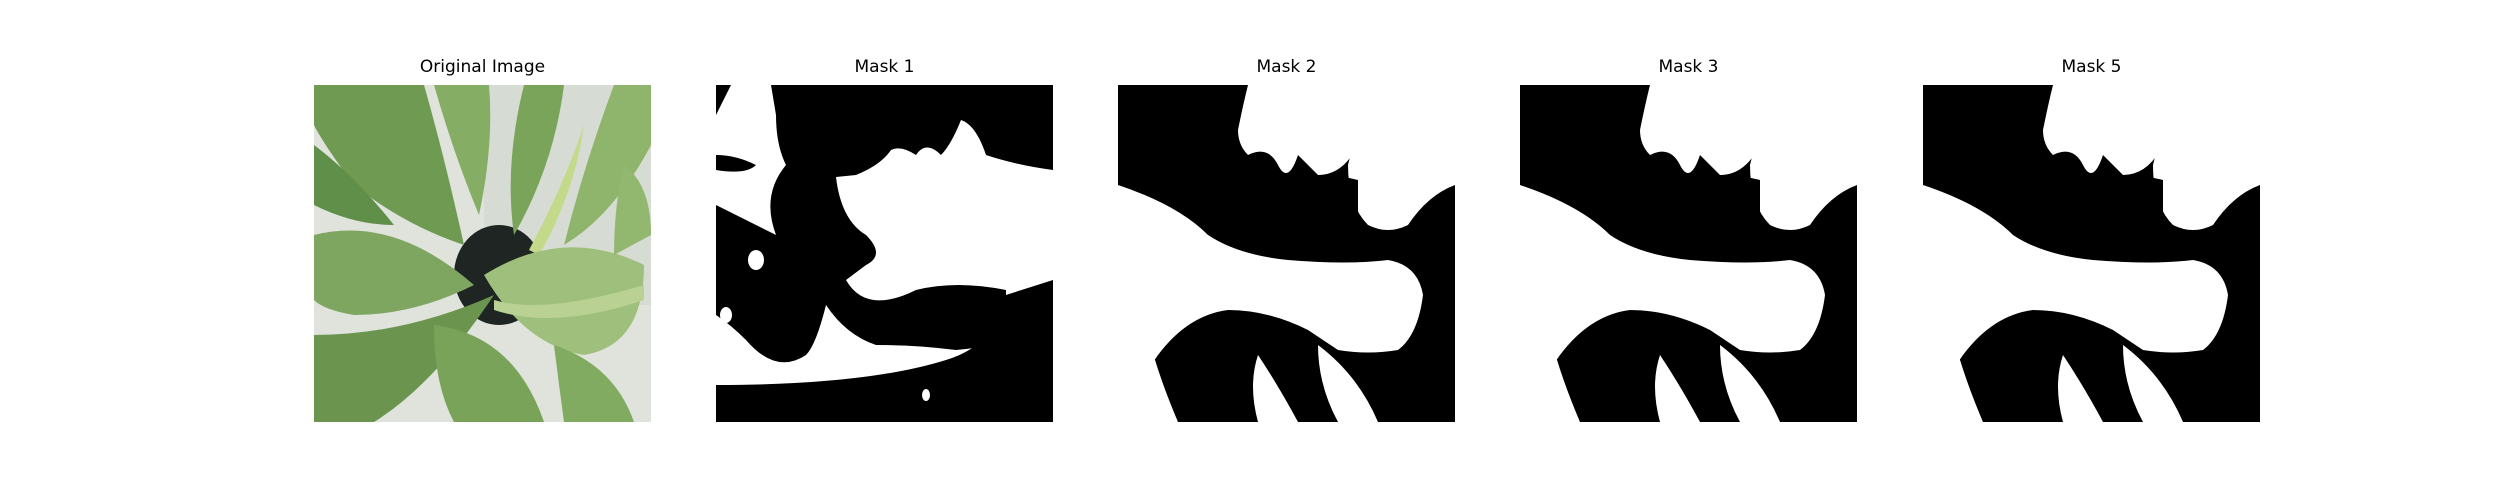 This screenshot has width=2500, height=500. What do you see at coordinates (482, 253) in the screenshot?
I see `original-plant-photo` at bounding box center [482, 253].